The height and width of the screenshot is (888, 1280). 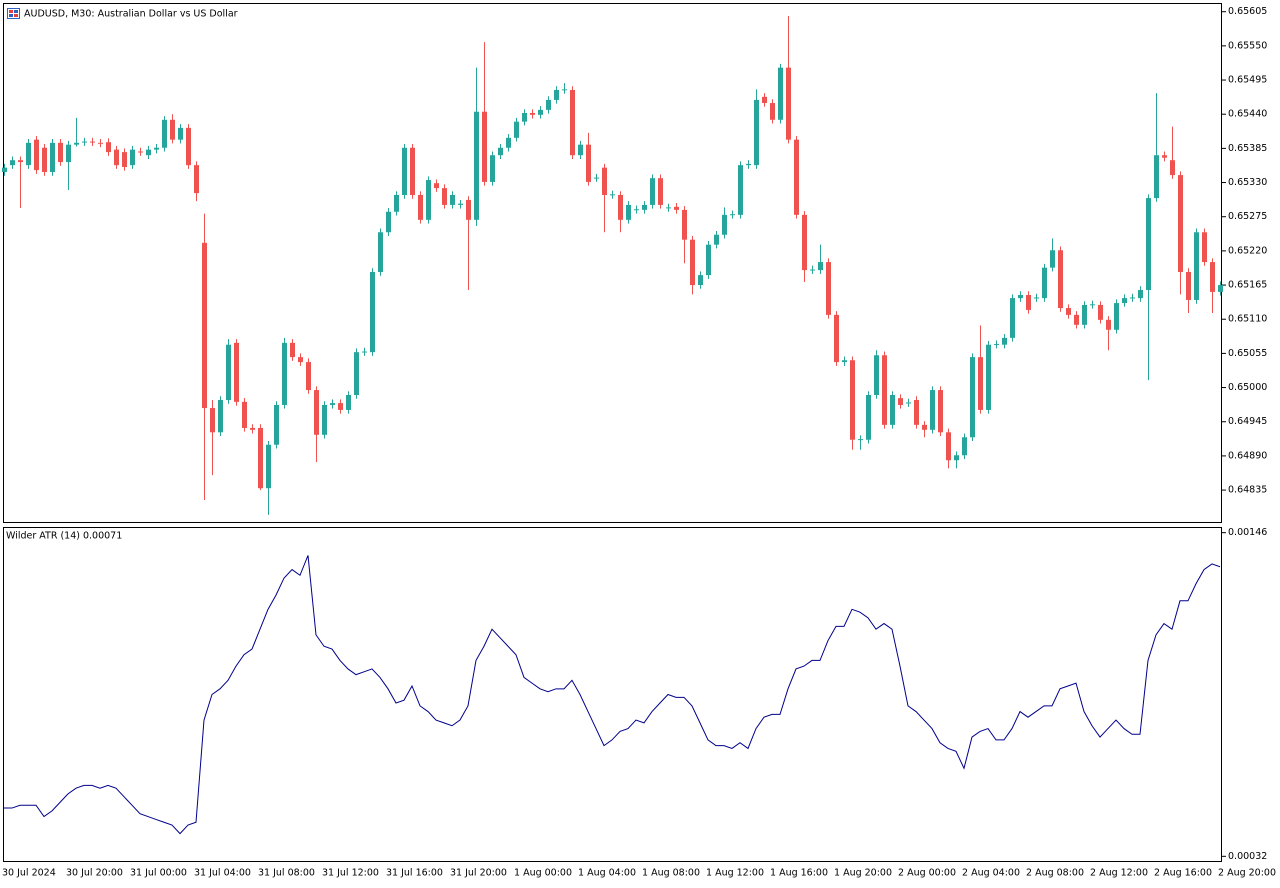 I want to click on x-tick-label: 31 Jul 08:00, so click(x=286, y=873).